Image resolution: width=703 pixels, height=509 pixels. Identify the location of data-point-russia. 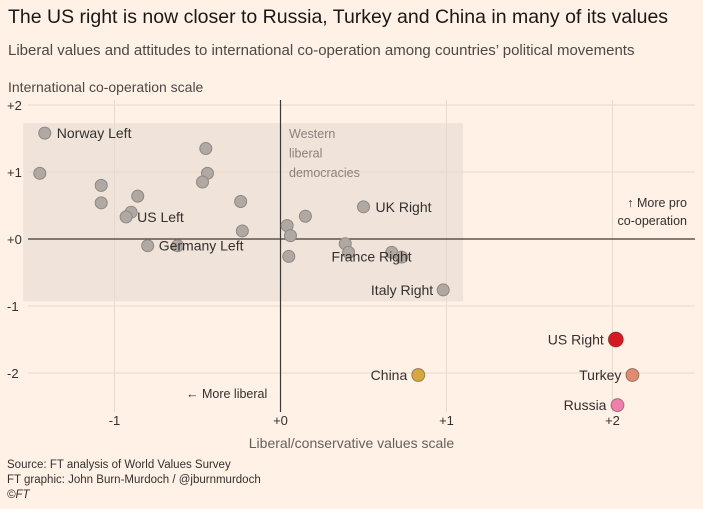
(617, 405).